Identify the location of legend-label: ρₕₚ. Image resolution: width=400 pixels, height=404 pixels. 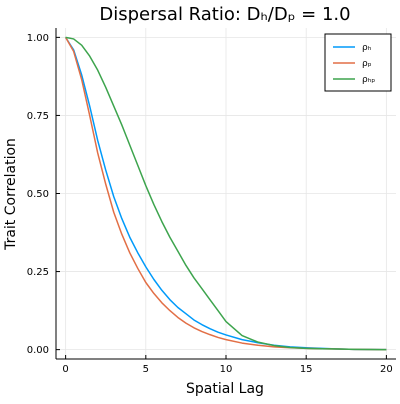
(368, 80).